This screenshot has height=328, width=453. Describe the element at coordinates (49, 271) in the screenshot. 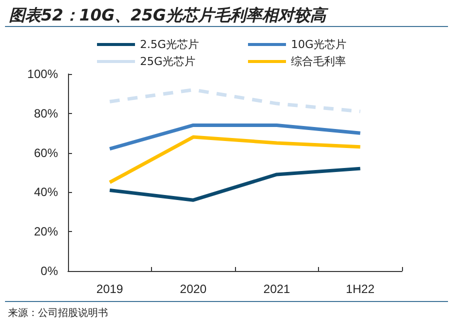

I see `y-tick-label: 0%` at that location.